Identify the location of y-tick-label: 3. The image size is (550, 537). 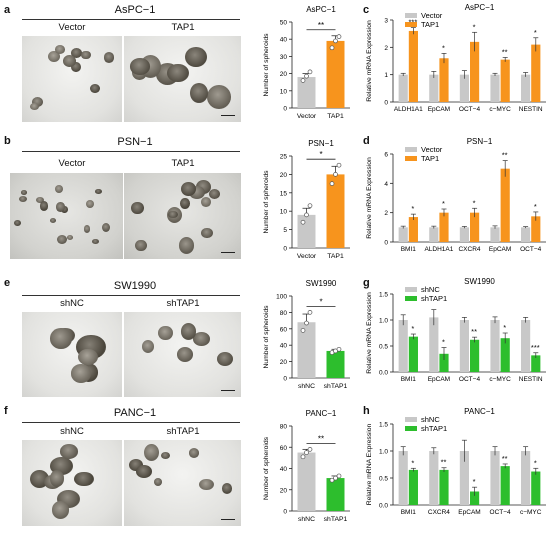
(386, 21).